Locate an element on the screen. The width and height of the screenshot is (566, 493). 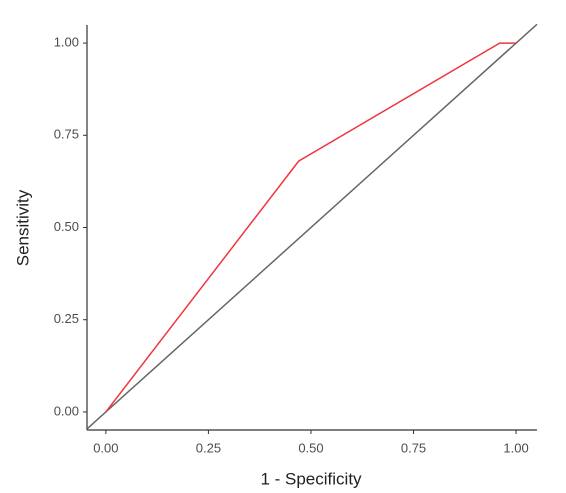
y-tick-label: 0.50 is located at coordinates (66, 226).